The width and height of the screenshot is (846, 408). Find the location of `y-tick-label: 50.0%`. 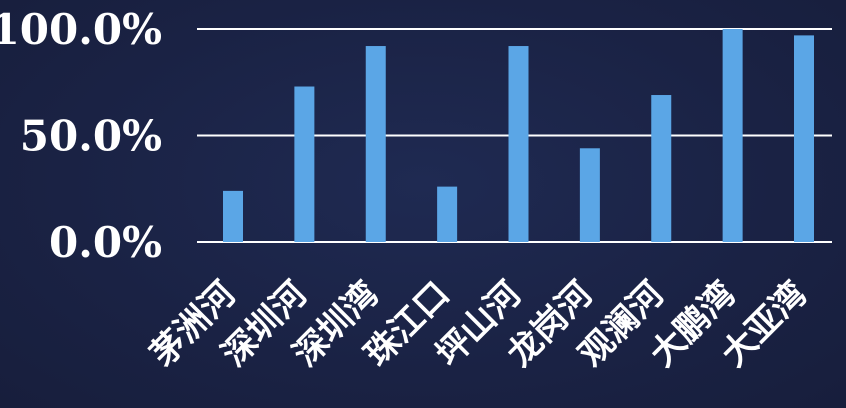

y-tick-label: 50.0% is located at coordinates (91, 136).